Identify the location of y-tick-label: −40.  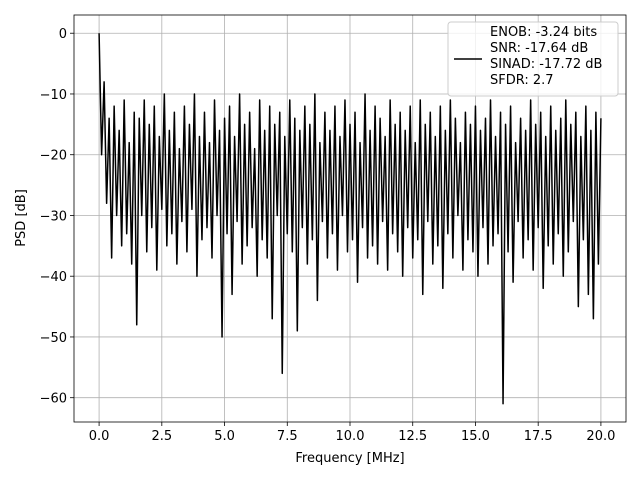
(53, 277).